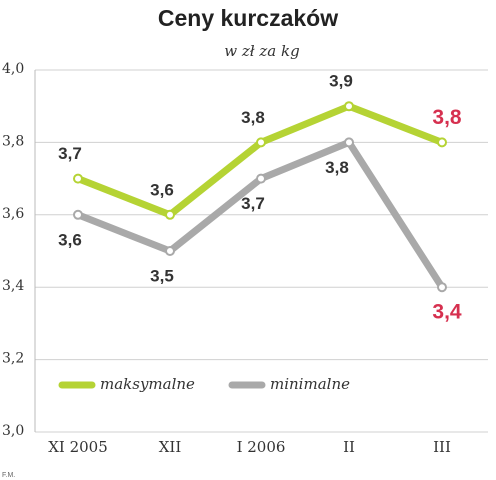 The width and height of the screenshot is (496, 480). Describe the element at coordinates (248, 18) in the screenshot. I see `chart-title: Ceny kurczaków` at that location.